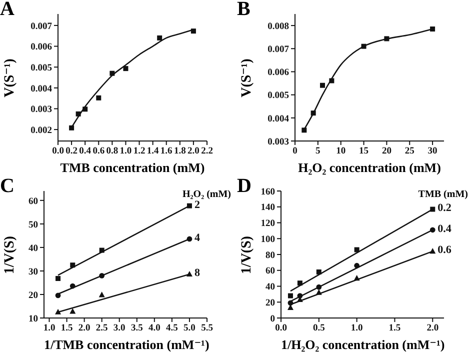 This screenshot has height=355, width=474. Describe the element at coordinates (207, 329) in the screenshot. I see `x-tick-label: 5.5` at that location.